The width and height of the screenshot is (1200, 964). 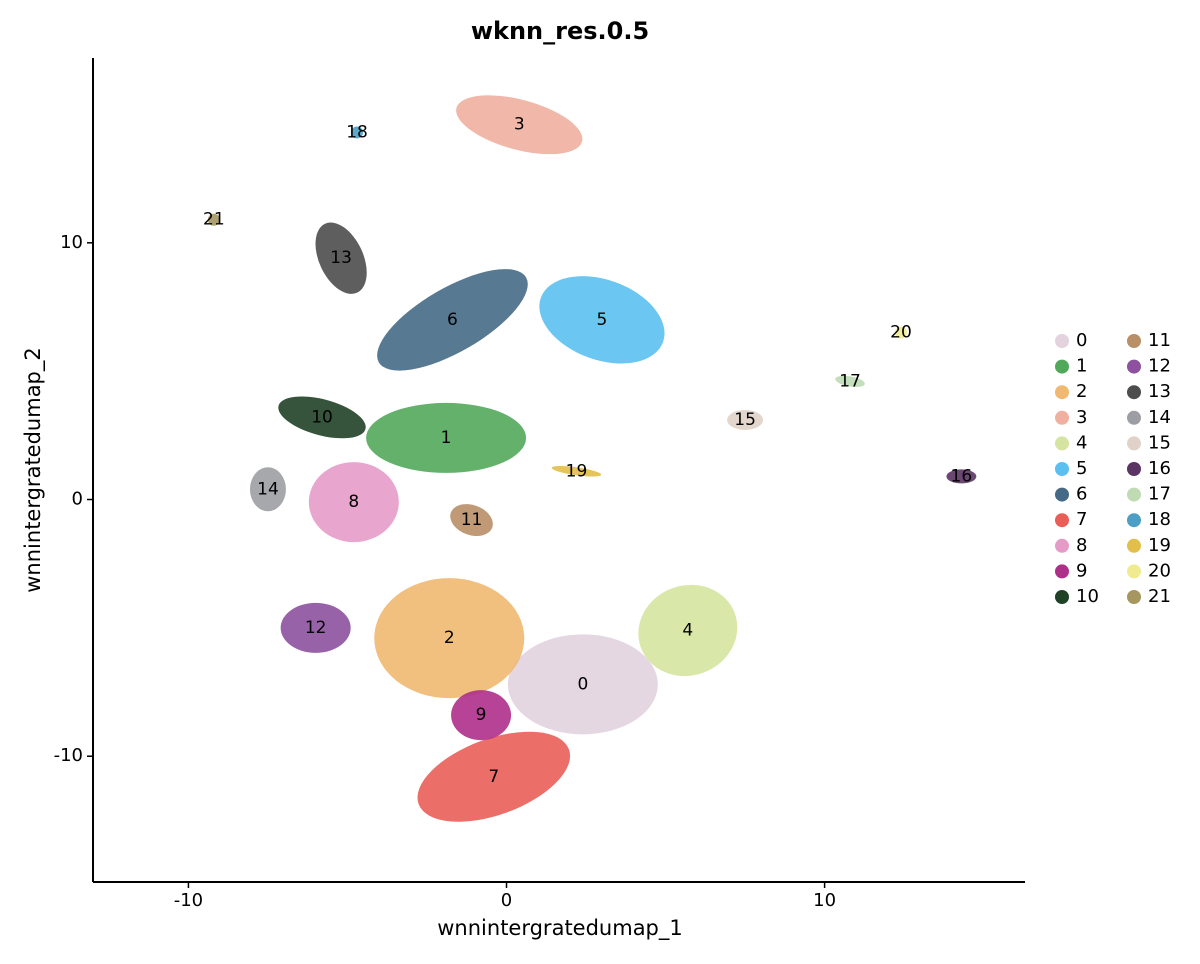 I want to click on cluster-label: 21, so click(x=214, y=220).